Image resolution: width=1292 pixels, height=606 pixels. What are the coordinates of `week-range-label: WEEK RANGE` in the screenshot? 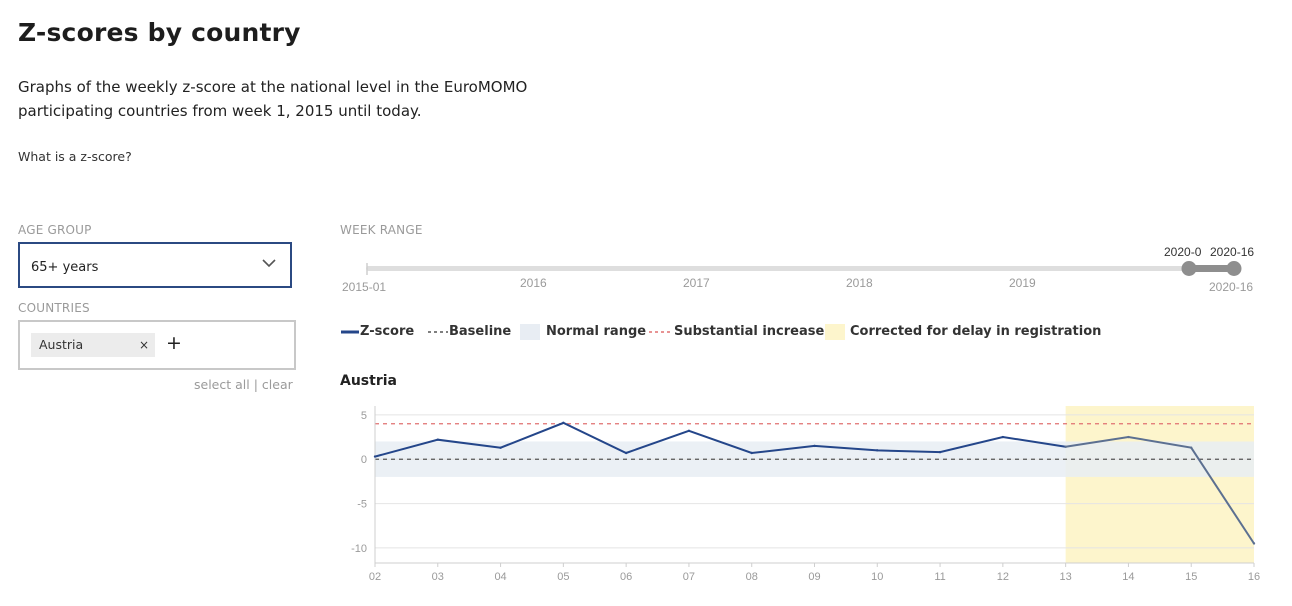 It's located at (381, 230).